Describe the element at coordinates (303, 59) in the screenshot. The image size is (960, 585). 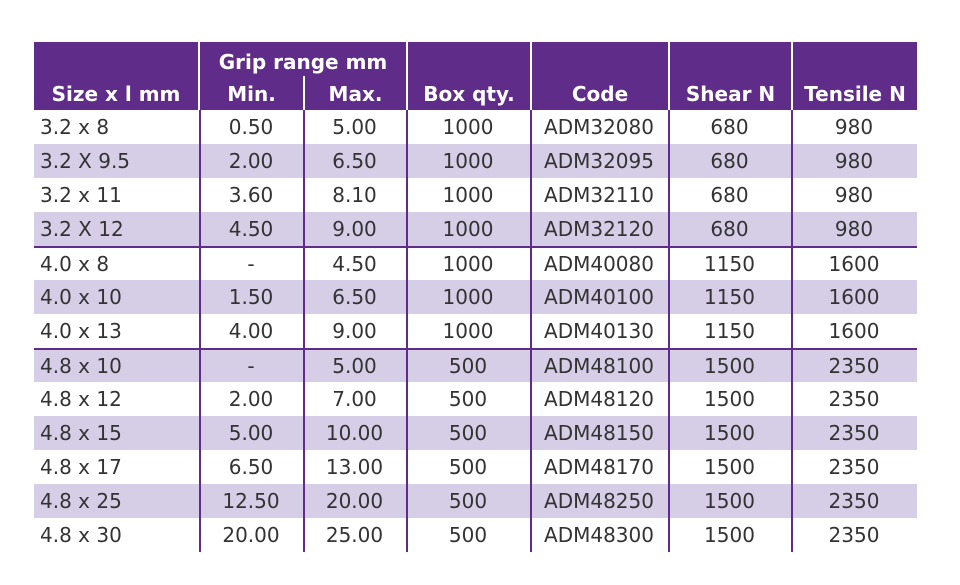
I see `header-grip-range: Grip range mm` at that location.